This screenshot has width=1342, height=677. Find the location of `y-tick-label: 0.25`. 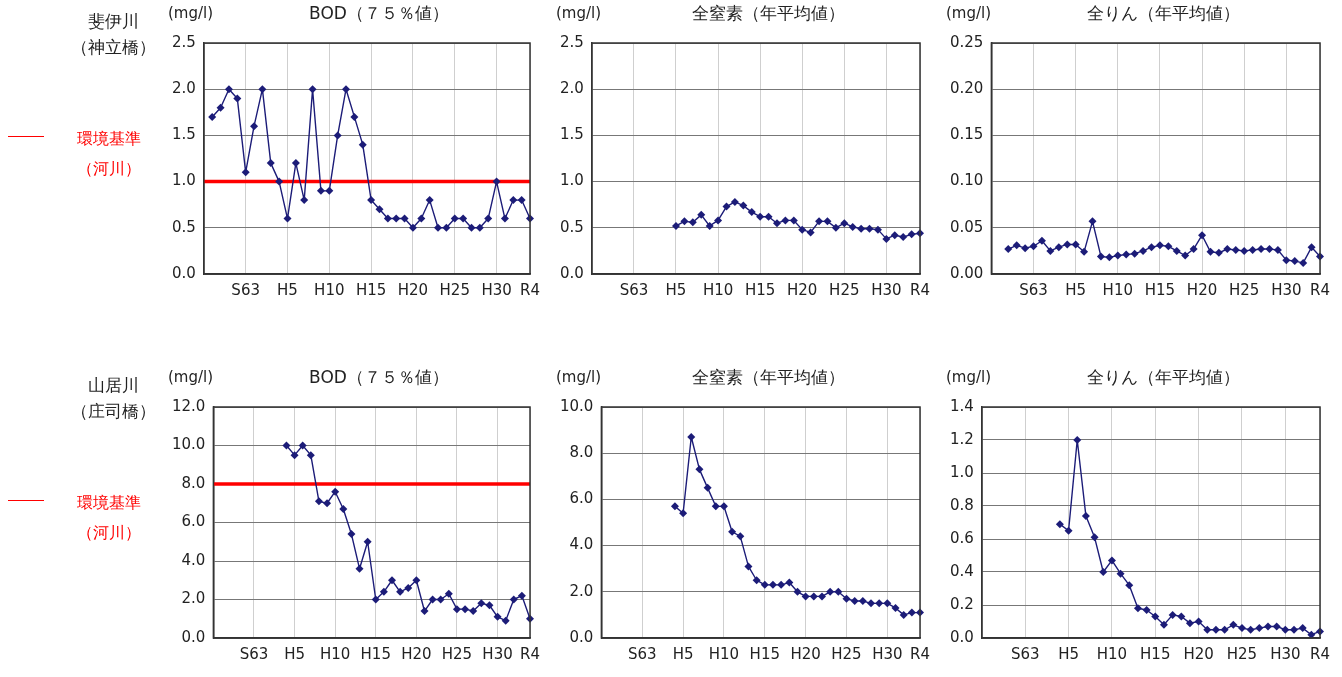

y-tick-label: 0.25 is located at coordinates (966, 41).